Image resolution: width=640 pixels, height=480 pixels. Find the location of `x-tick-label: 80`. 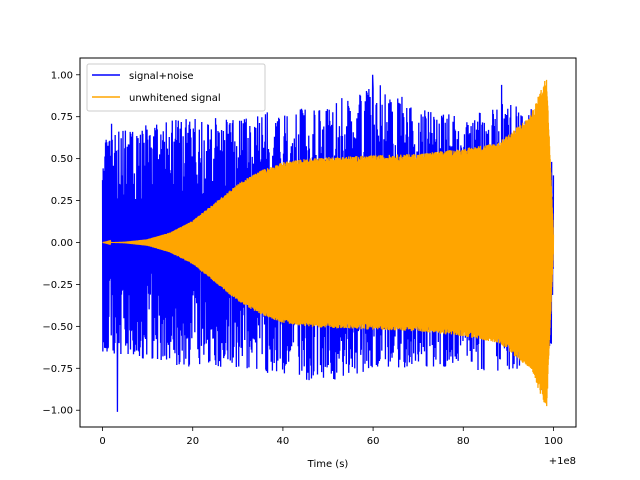

x-tick-label: 80 is located at coordinates (463, 441).